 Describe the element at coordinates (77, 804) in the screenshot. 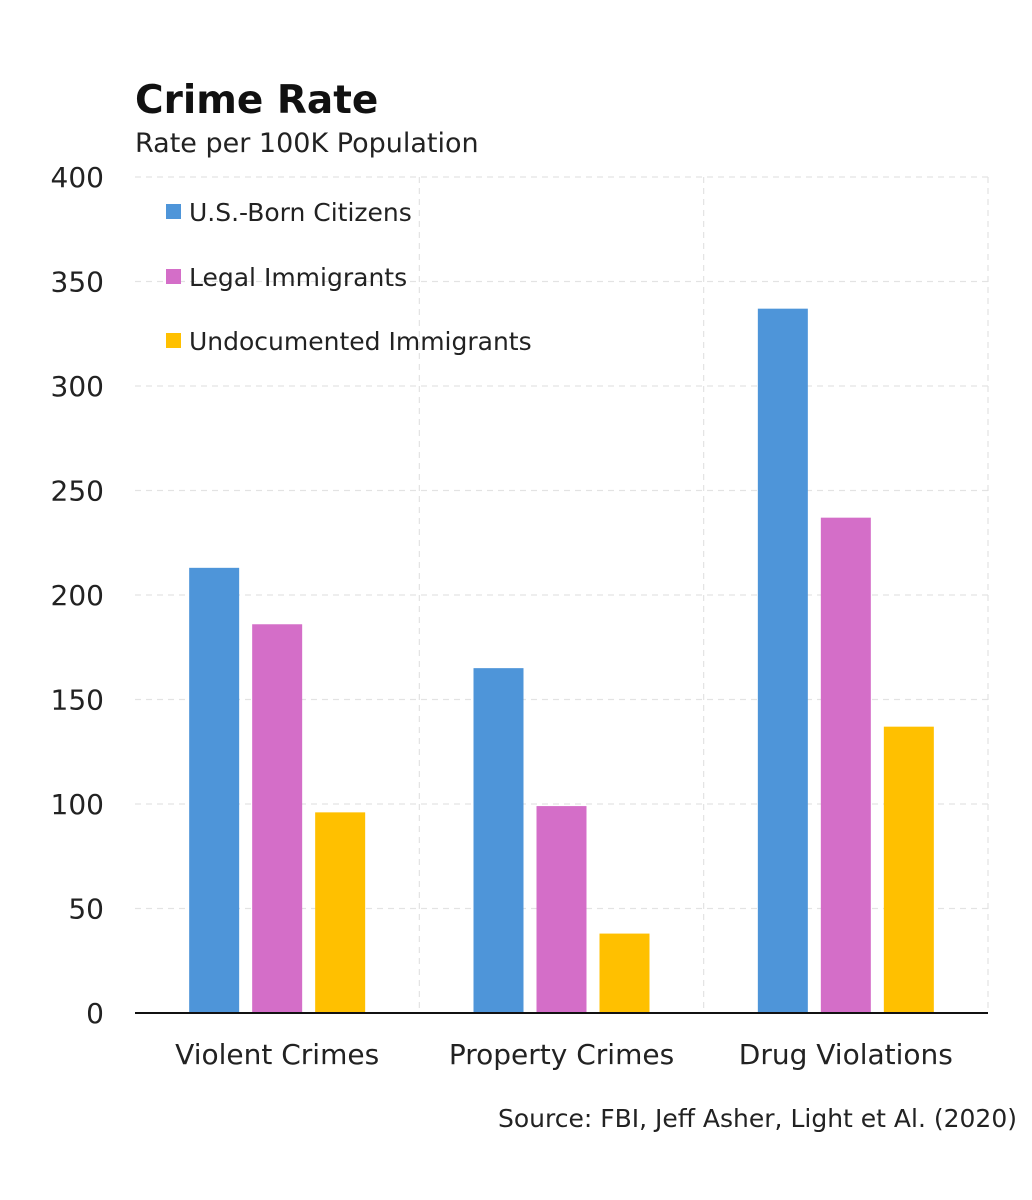

I see `y-tick-label-100: 100` at that location.